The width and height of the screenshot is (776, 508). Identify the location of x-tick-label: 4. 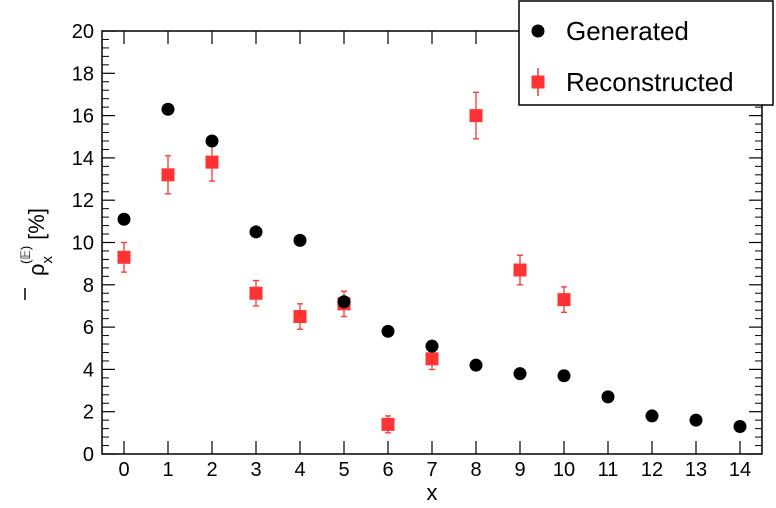
(299, 470).